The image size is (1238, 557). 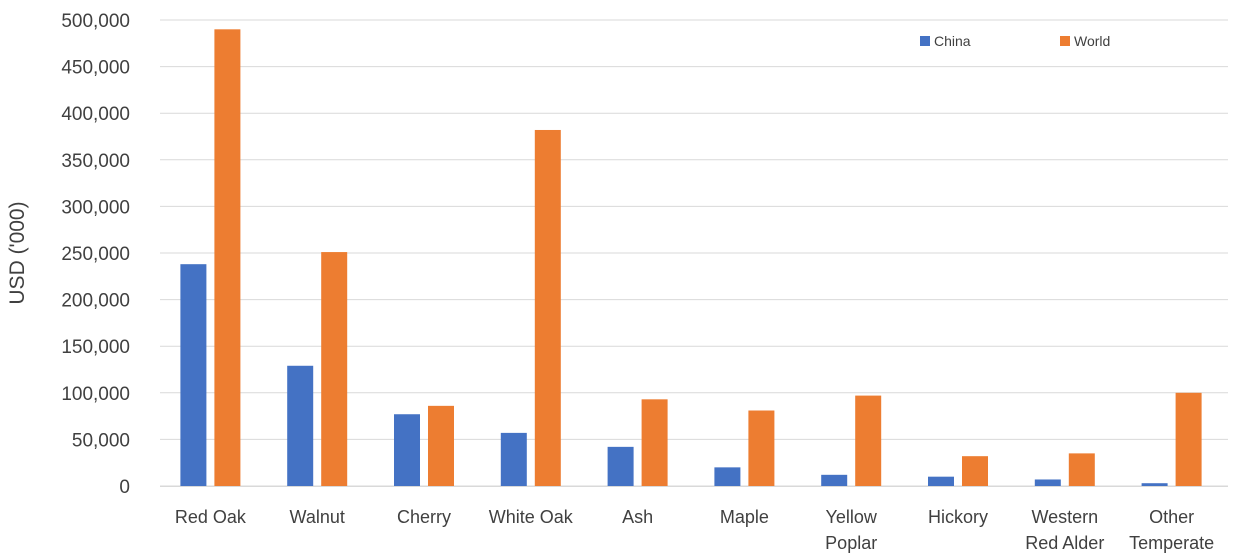 I want to click on x-tick-label: Red Oak, so click(x=211, y=517).